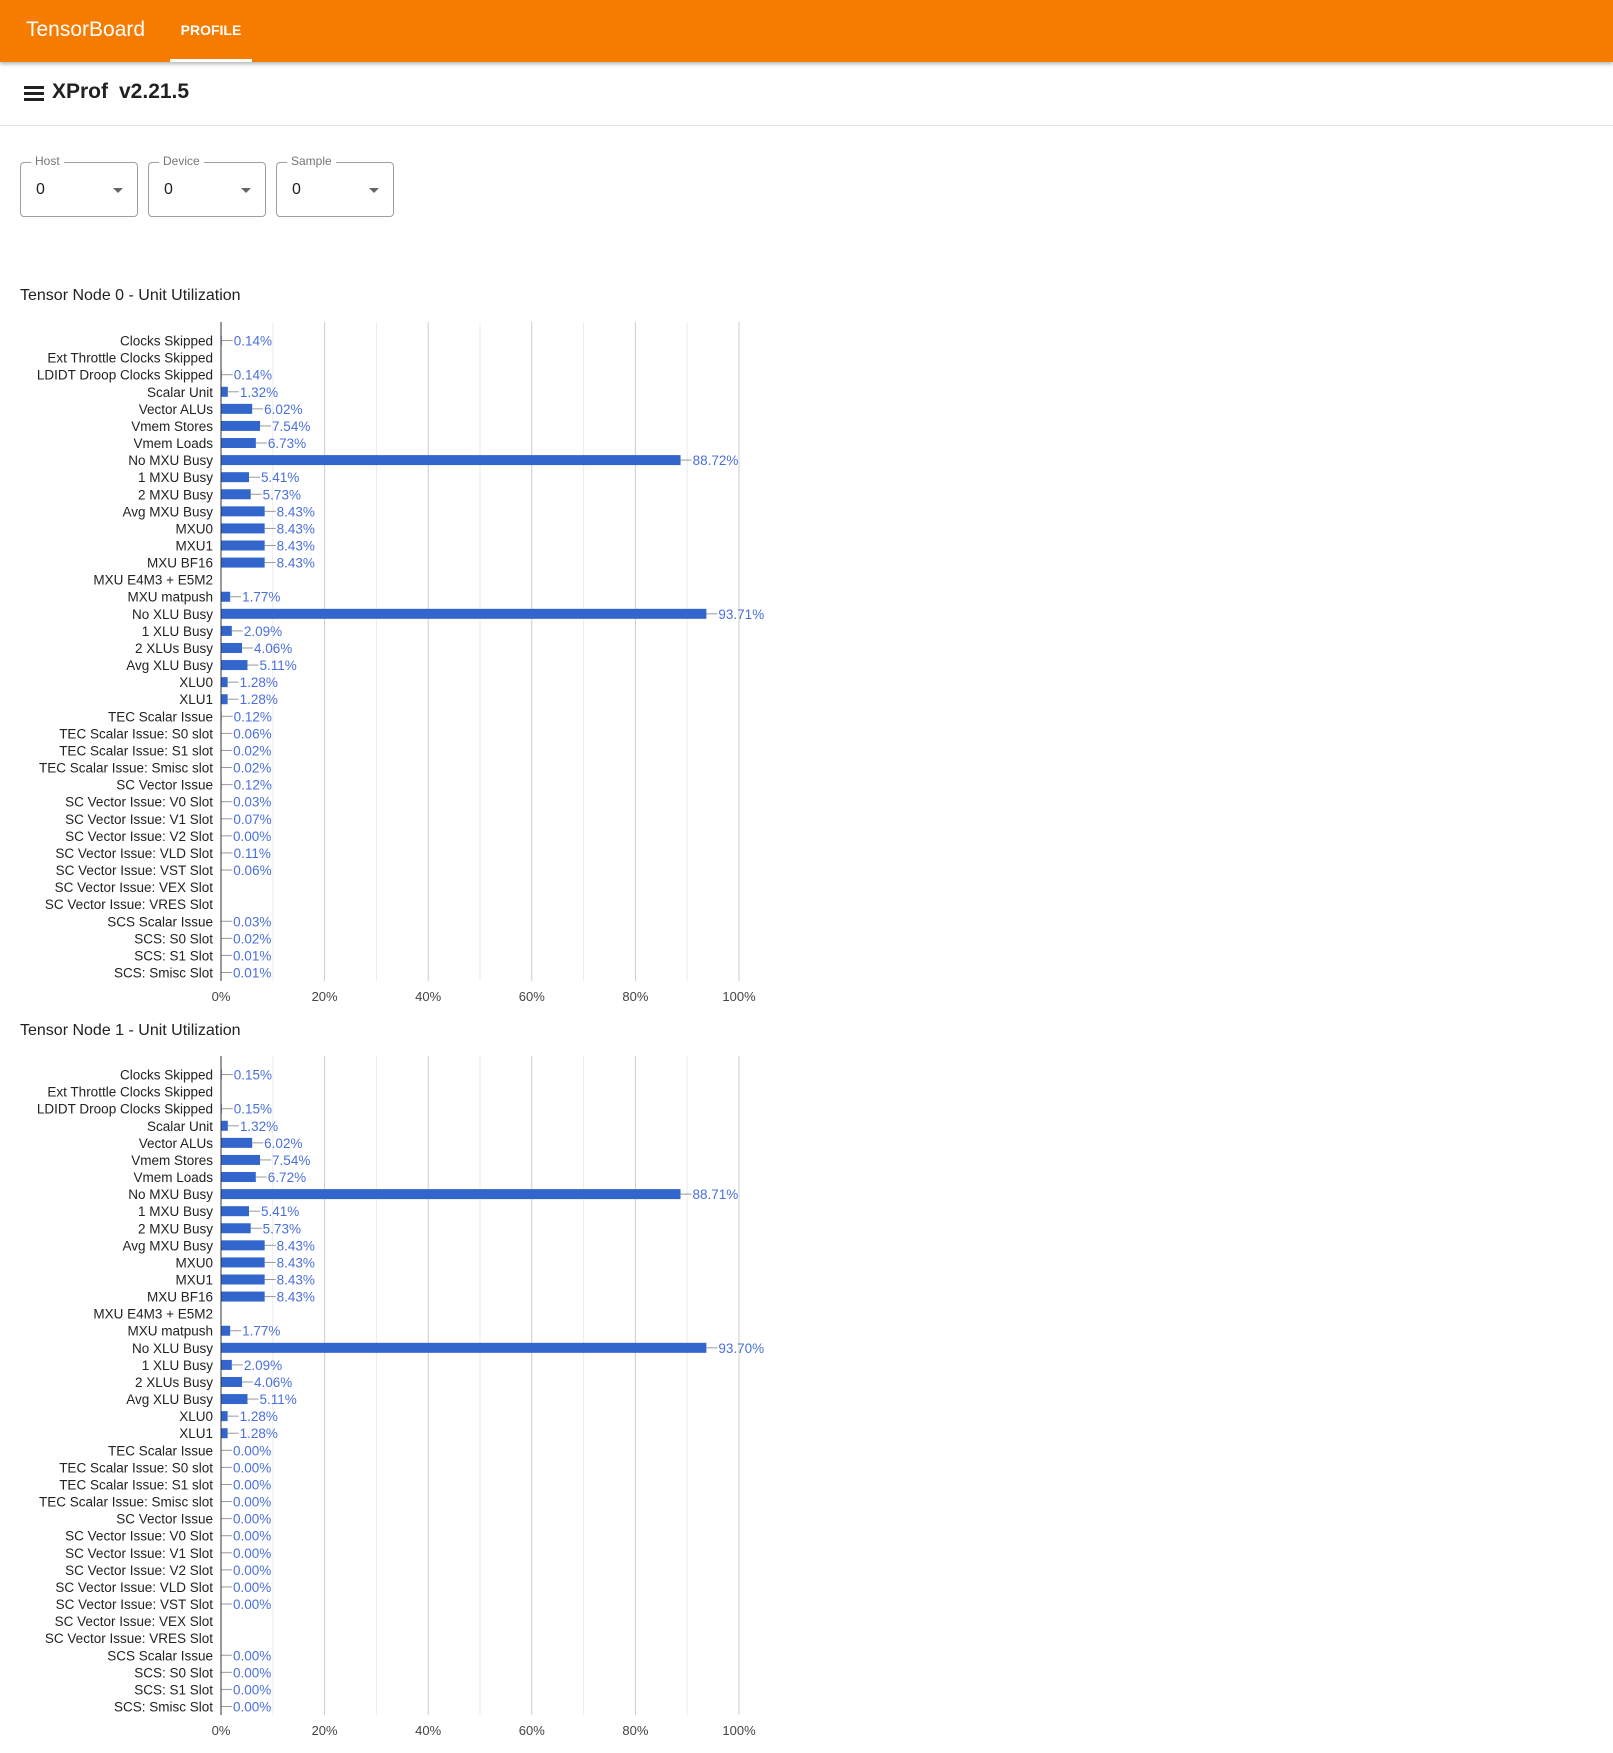 The height and width of the screenshot is (1753, 1613). I want to click on category-label: SC Vector Issue: V1 Slot, so click(139, 1553).